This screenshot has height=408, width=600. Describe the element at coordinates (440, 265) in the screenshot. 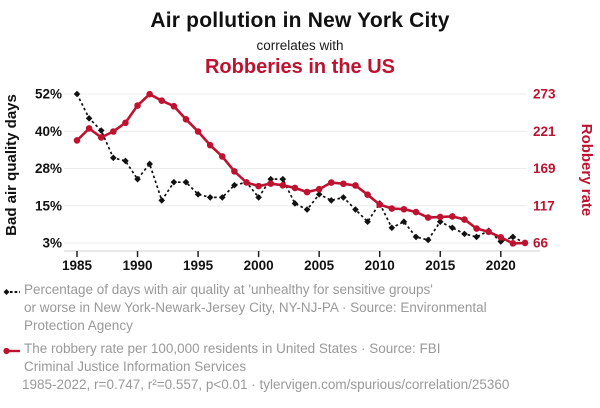

I see `svg-text: 2015` at that location.